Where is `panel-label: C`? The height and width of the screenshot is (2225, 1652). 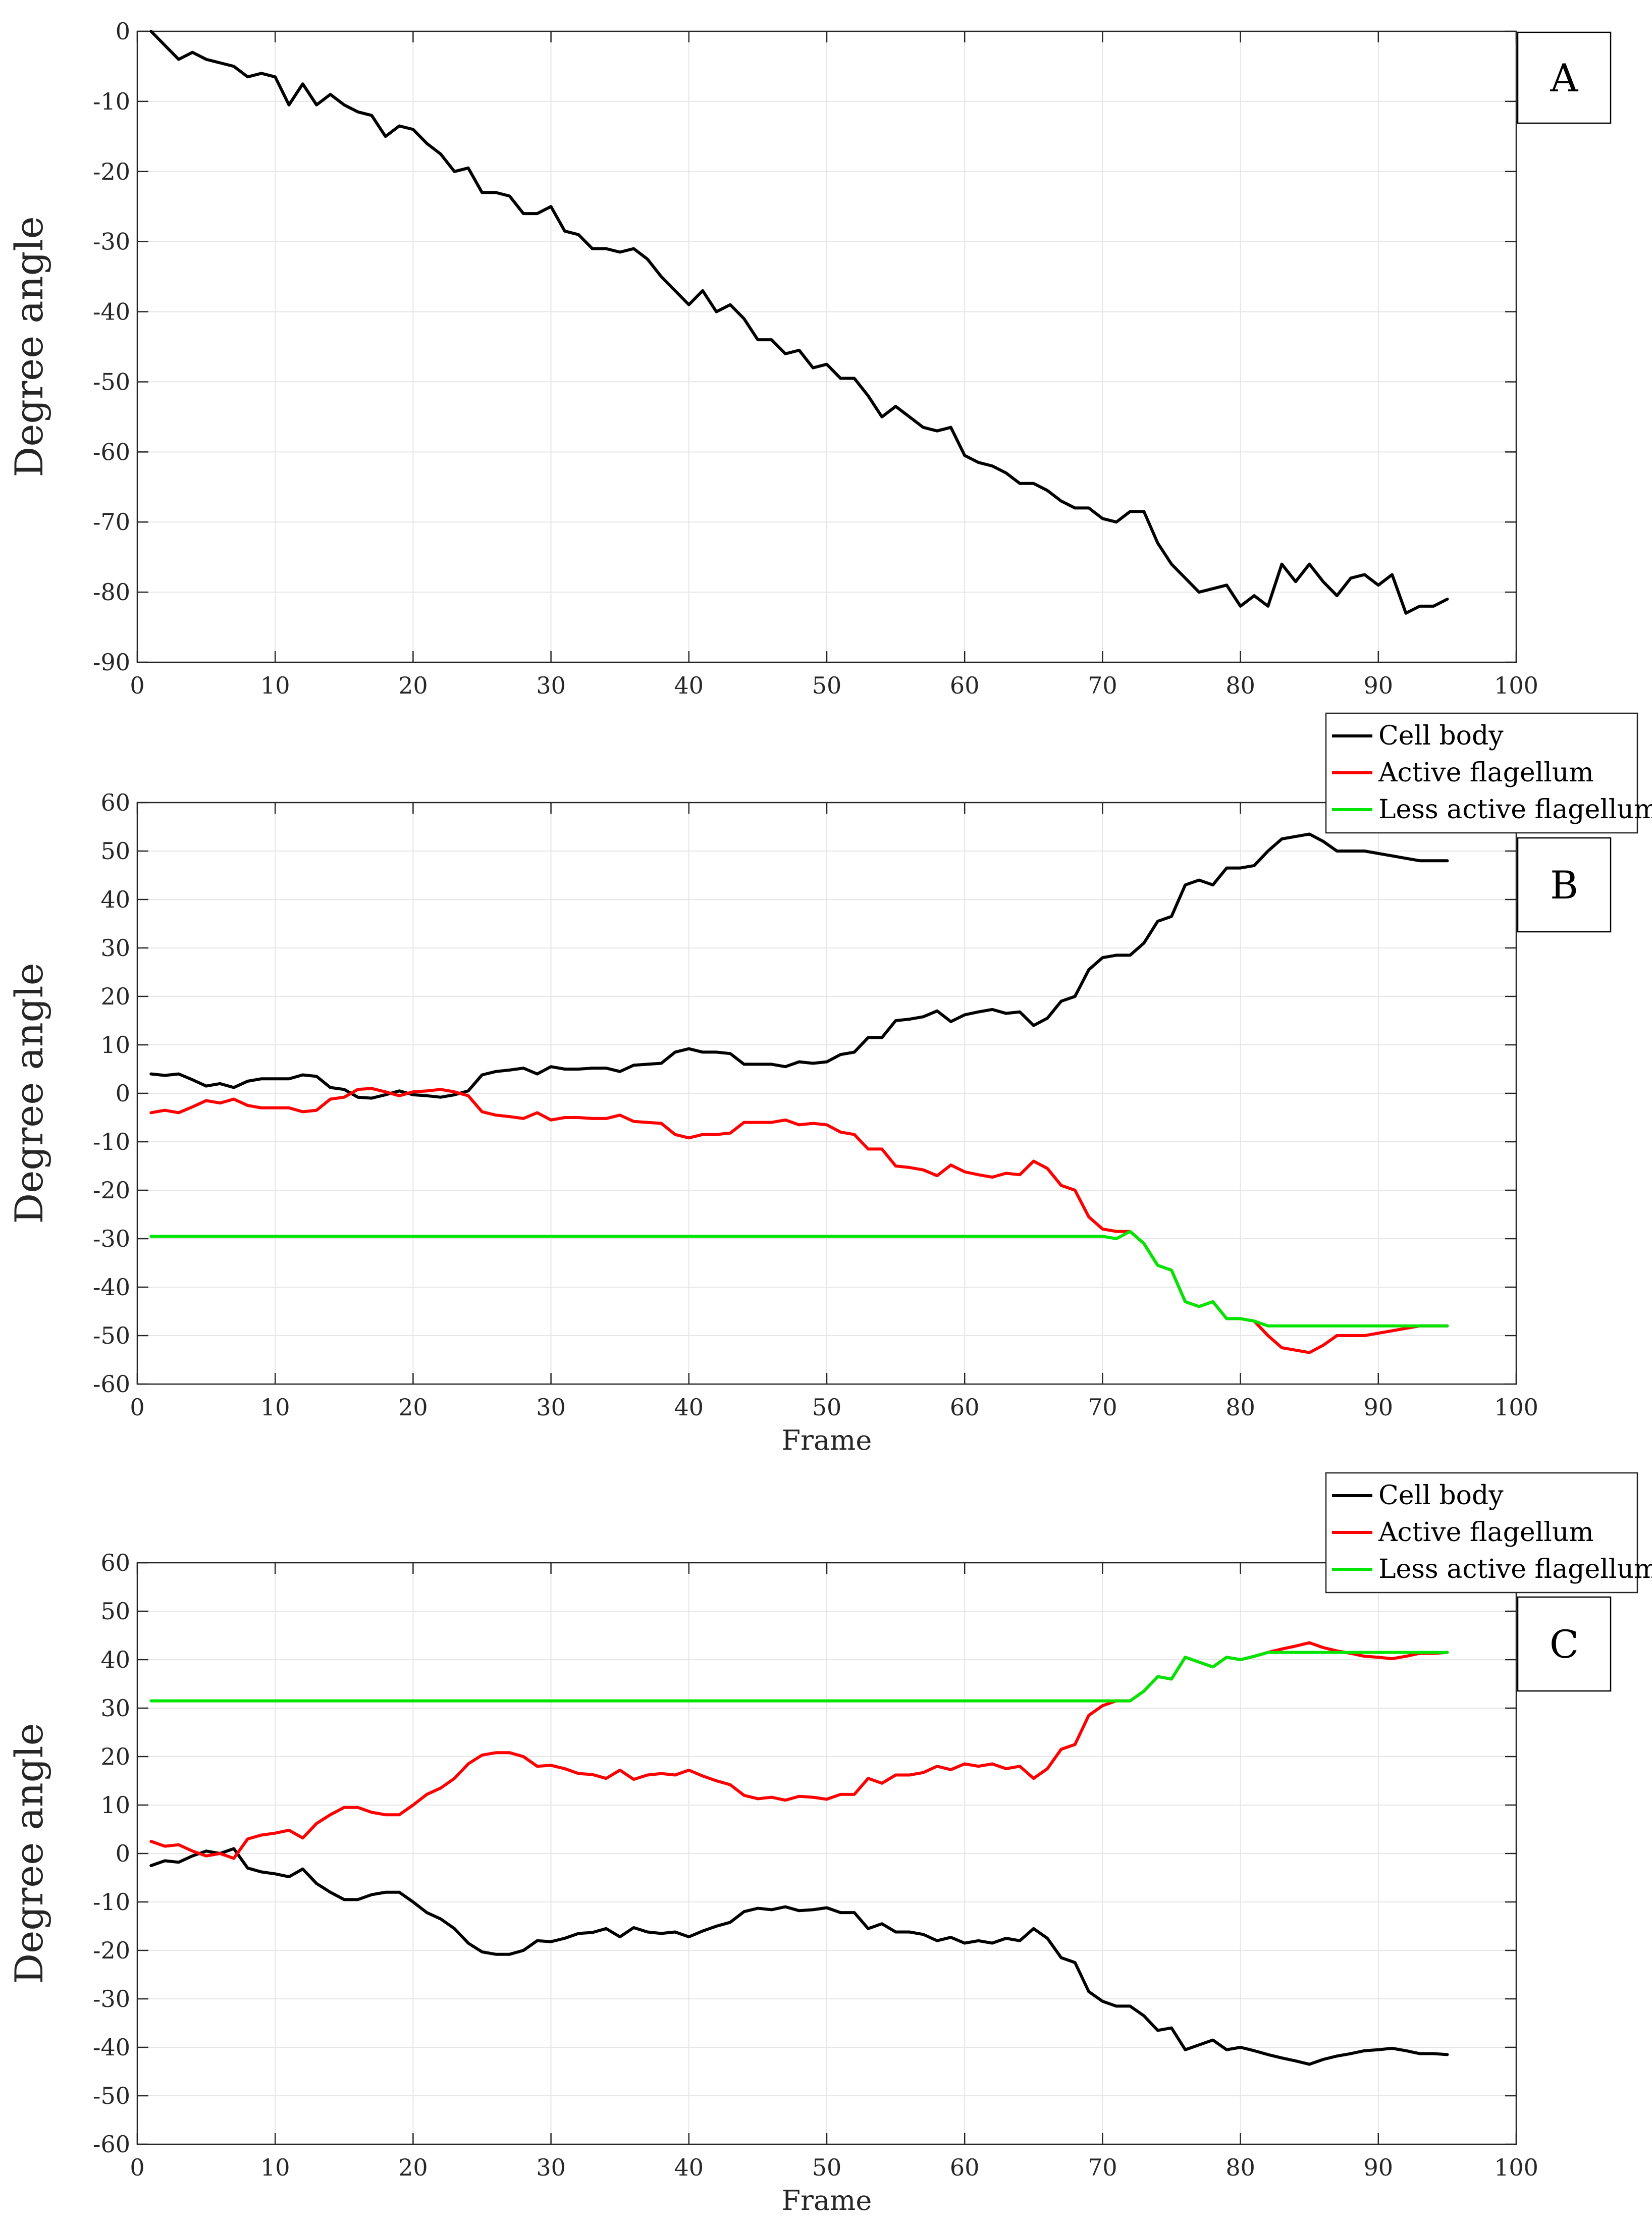
panel-label: C is located at coordinates (1565, 1644).